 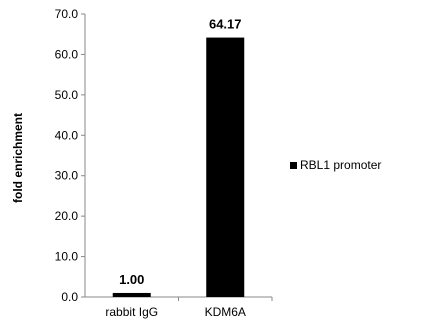 I want to click on x-tick-labels: rabbit IgG KDM6A, so click(x=189, y=308).